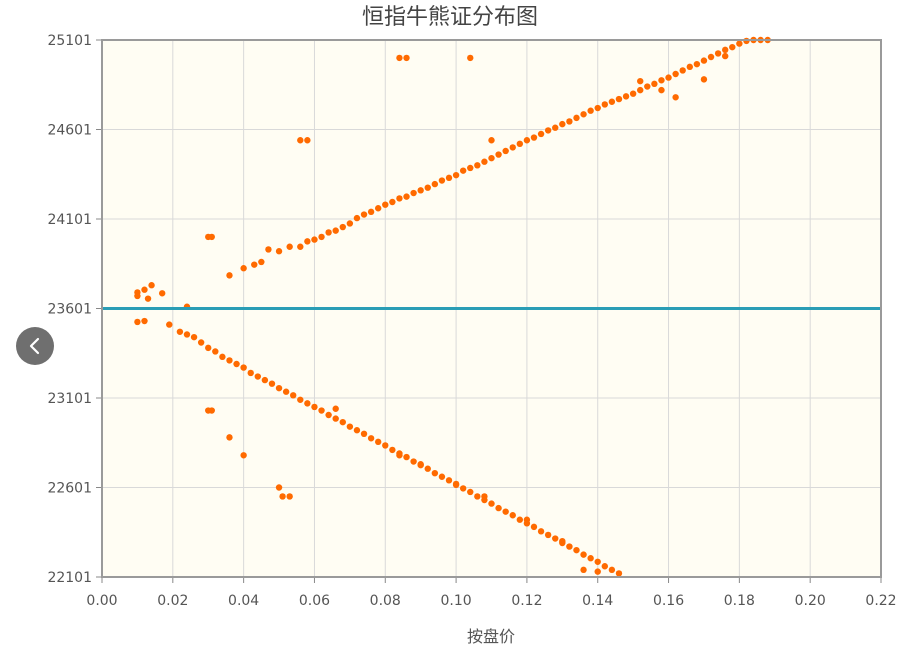 This screenshot has height=652, width=924. What do you see at coordinates (668, 601) in the screenshot?
I see `x-tick-label: 0.16` at bounding box center [668, 601].